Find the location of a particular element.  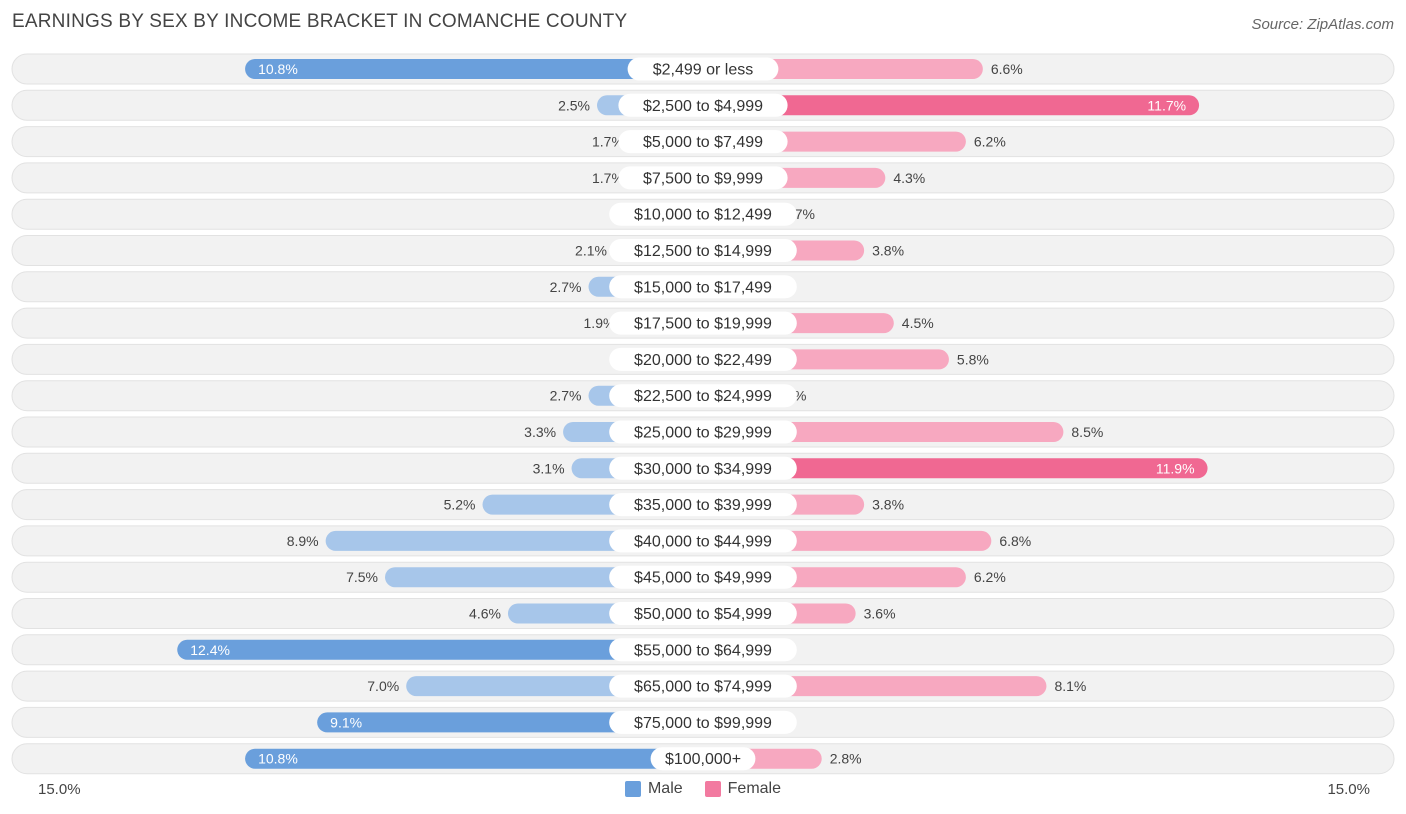

male-value-label: 9.1% is located at coordinates (346, 722).